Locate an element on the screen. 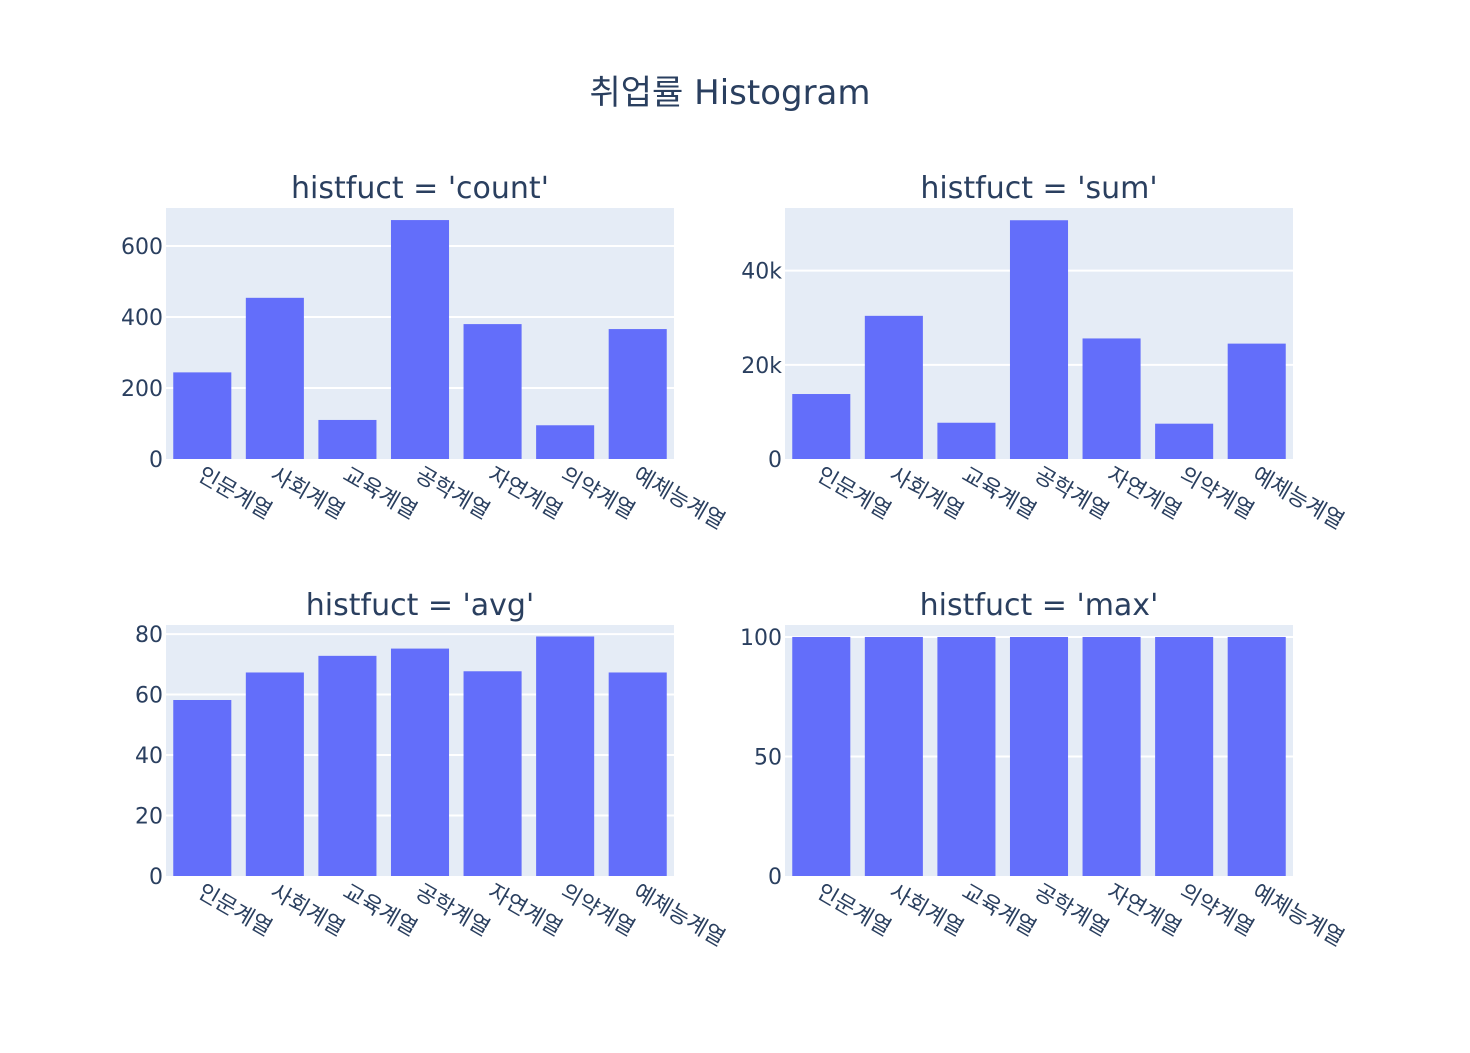 This screenshot has height=1053, width=1470. y-tick-label: 50 is located at coordinates (768, 757).